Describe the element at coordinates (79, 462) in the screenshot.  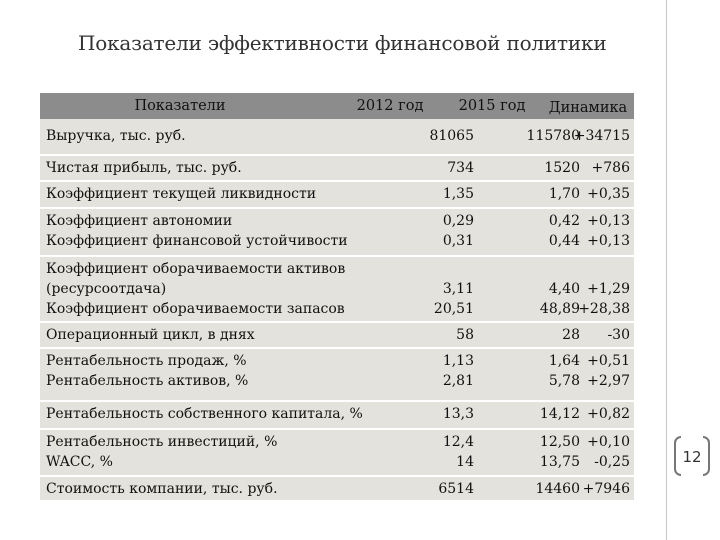
I see `cell-indicator: WACC, %` at that location.